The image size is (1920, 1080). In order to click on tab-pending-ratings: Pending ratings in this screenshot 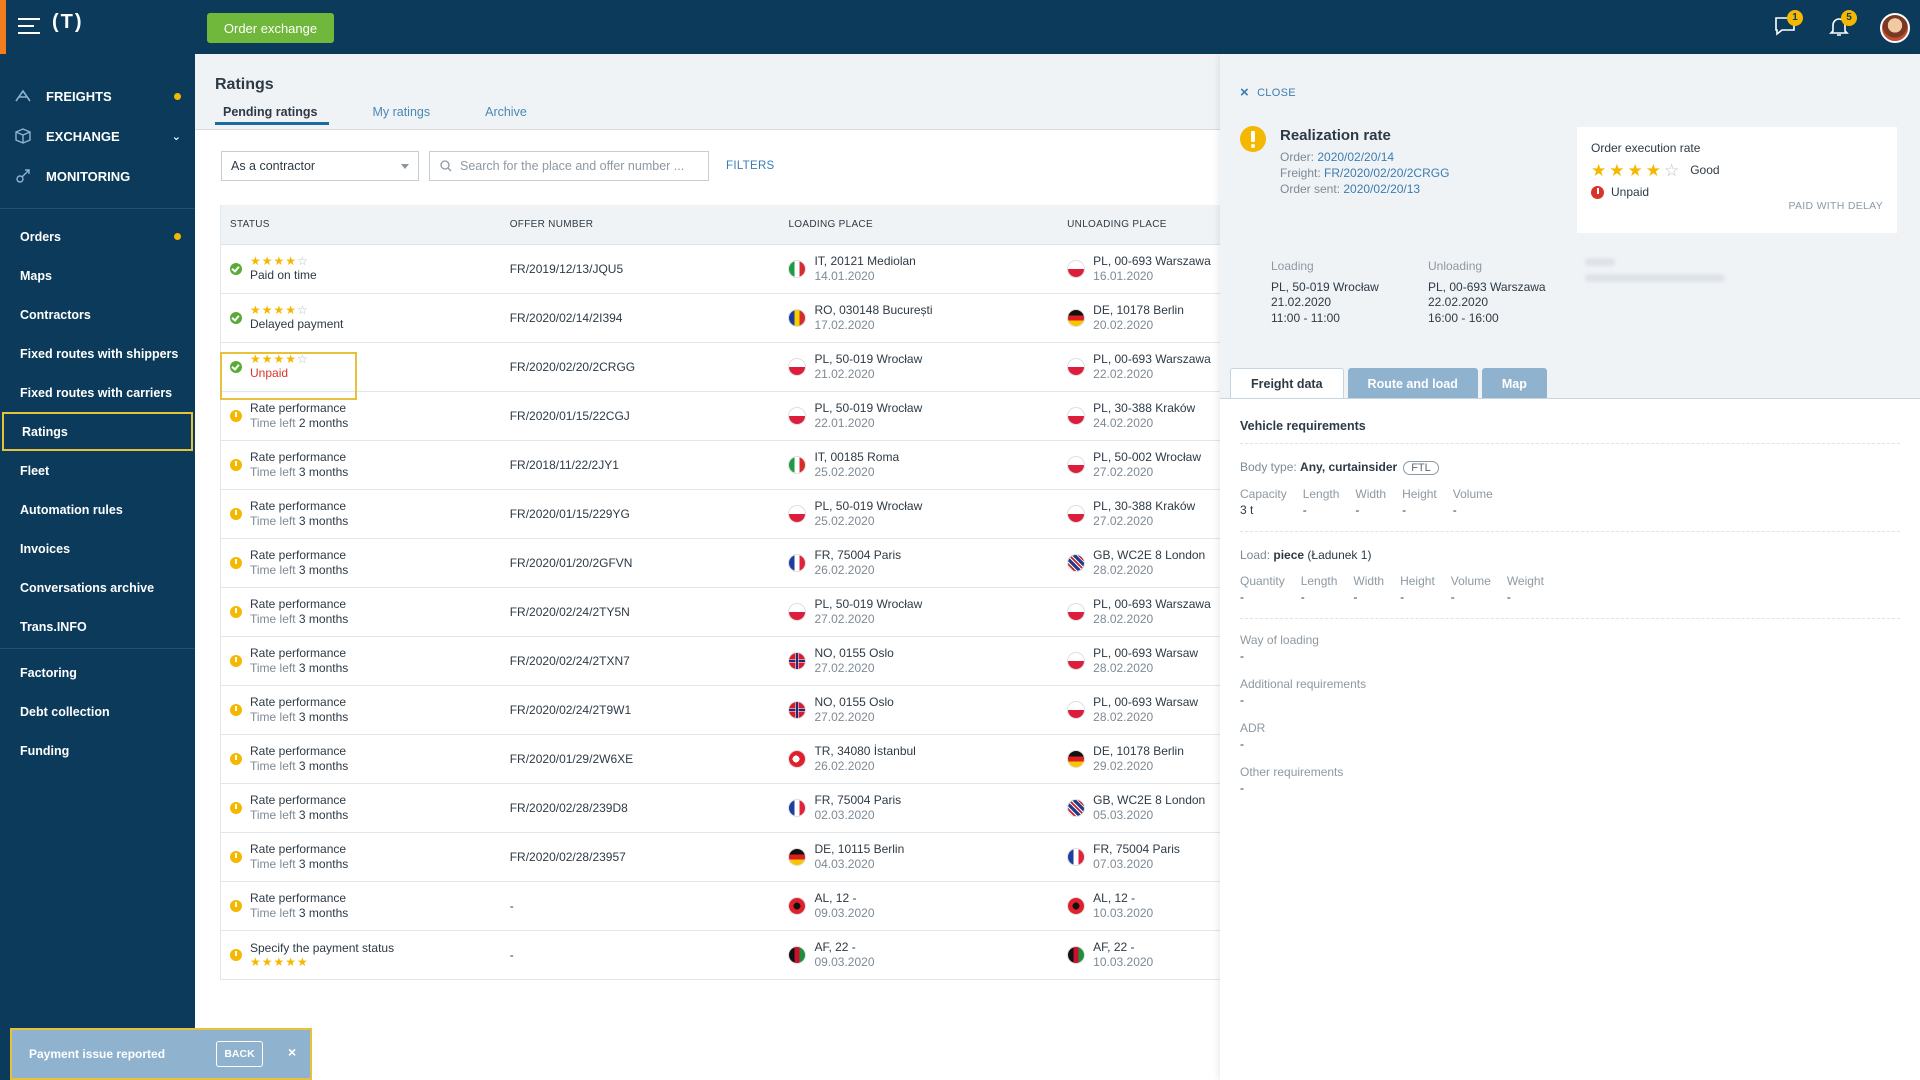, I will do `click(272, 115)`.